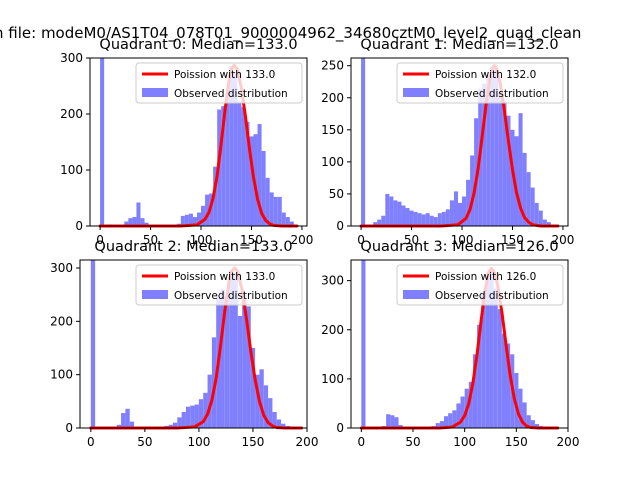  What do you see at coordinates (459, 344) in the screenshot?
I see `axes-frame` at bounding box center [459, 344].